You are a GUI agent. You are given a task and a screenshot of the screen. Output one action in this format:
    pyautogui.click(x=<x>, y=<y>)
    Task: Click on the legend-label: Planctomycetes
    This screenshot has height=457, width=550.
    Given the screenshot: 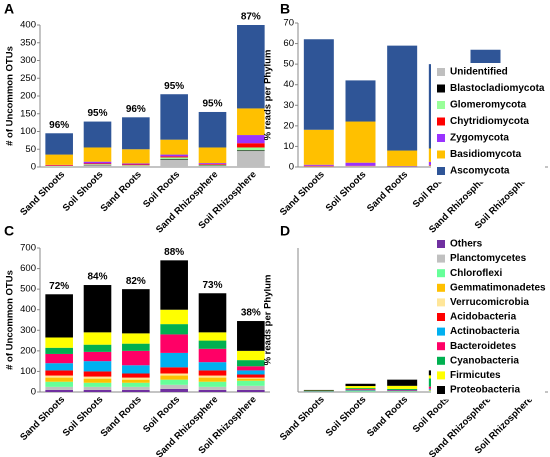 What is the action you would take?
    pyautogui.click(x=488, y=258)
    